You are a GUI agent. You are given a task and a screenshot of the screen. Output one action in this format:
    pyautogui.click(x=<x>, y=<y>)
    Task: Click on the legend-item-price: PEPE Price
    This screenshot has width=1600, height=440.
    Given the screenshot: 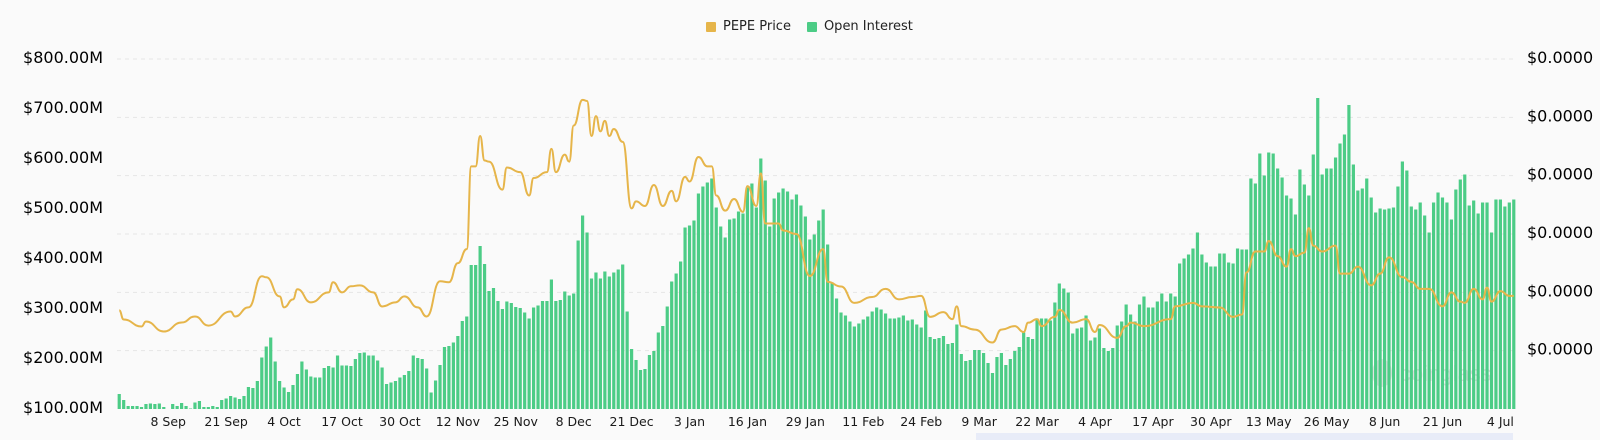 What is the action you would take?
    pyautogui.click(x=748, y=26)
    